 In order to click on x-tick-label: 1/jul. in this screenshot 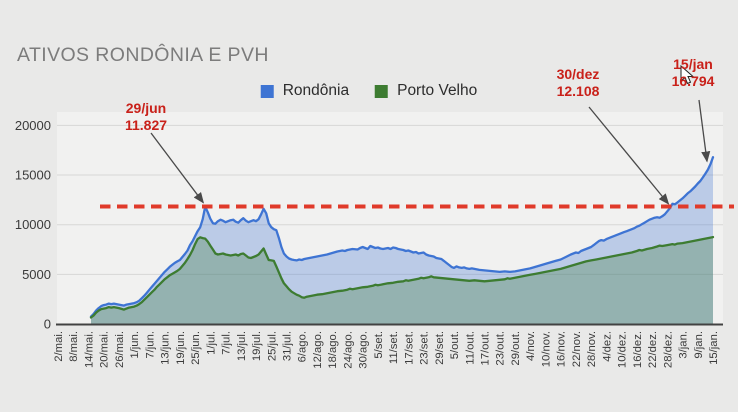, I will do `click(211, 343)`.